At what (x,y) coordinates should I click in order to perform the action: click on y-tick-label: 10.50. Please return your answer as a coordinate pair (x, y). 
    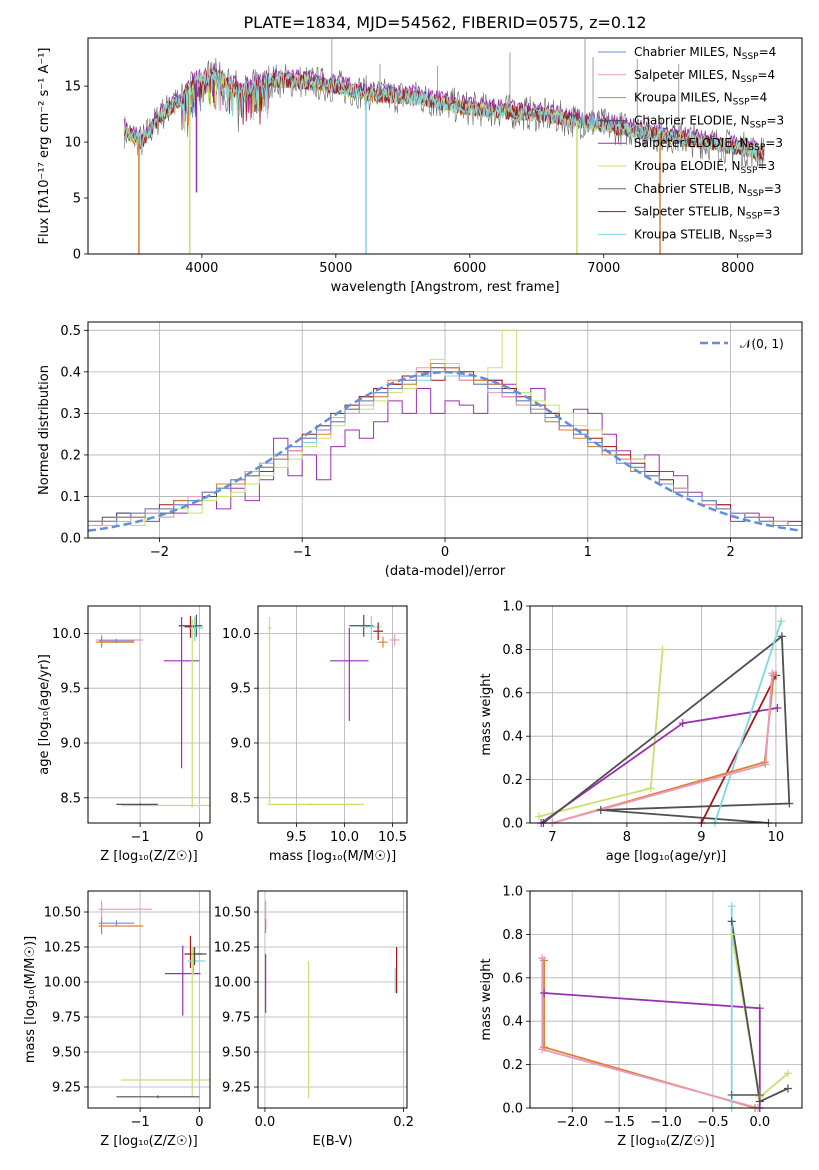
    Looking at the image, I should click on (62, 913).